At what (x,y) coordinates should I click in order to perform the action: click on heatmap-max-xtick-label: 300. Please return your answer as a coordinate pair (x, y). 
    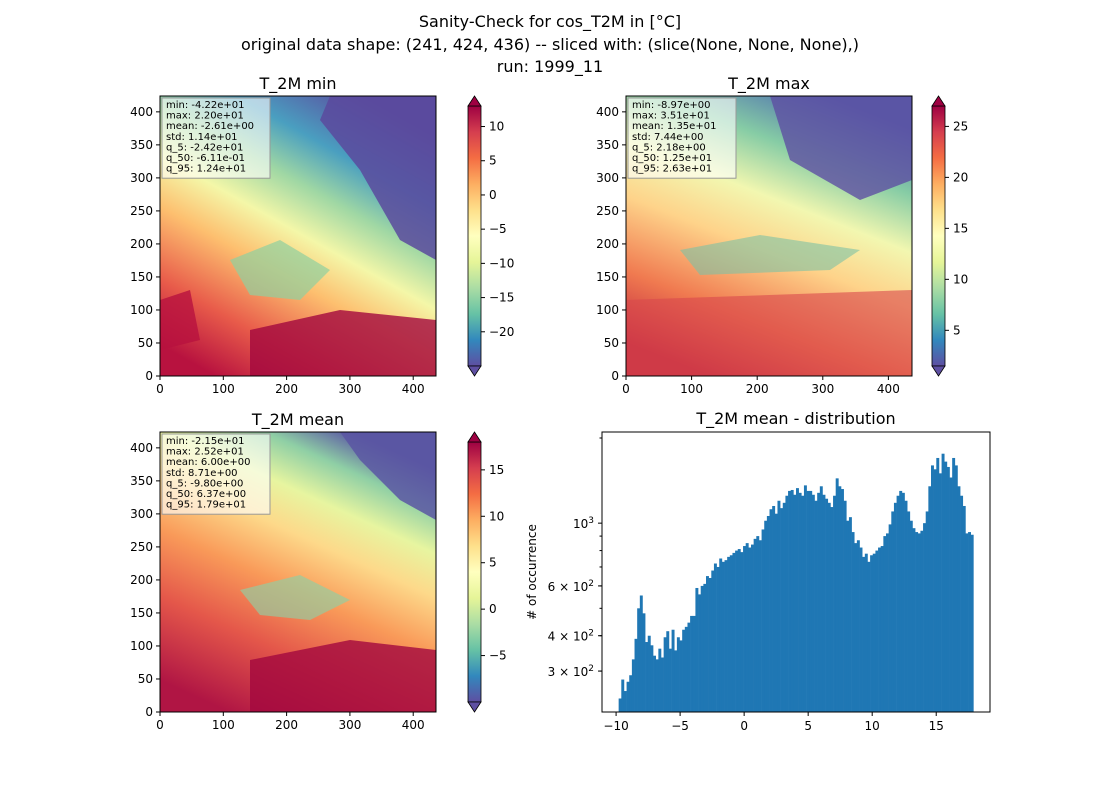
    Looking at the image, I should click on (822, 389).